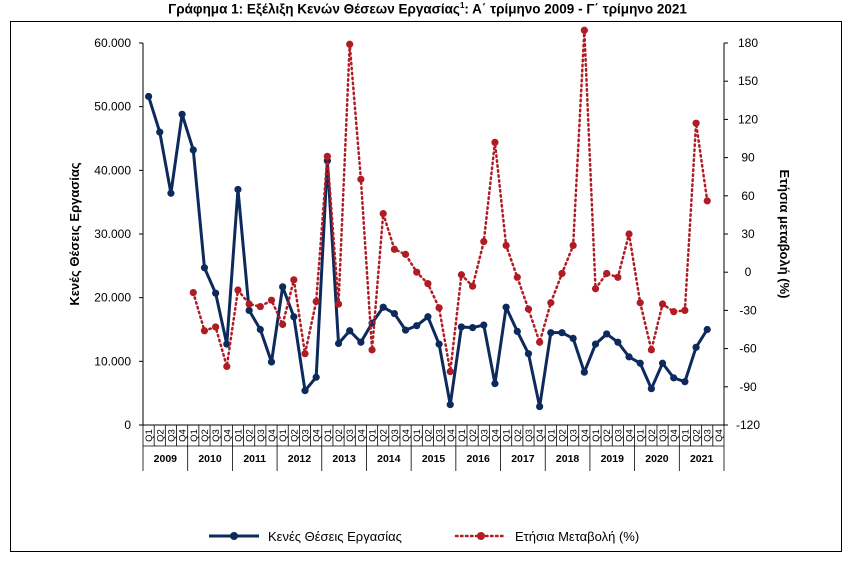 The image size is (855, 563). Describe the element at coordinates (575, 9) in the screenshot. I see `chart-title-period: : Α΄ τρίμηνο 2009 - Γ΄ τρίμηνο 2021` at that location.